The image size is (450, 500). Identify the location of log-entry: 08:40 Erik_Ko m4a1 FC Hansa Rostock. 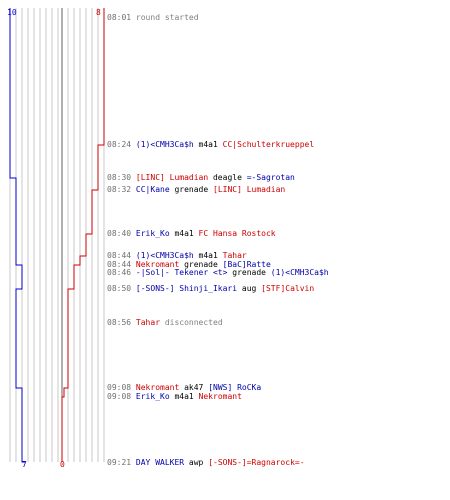
(191, 233).